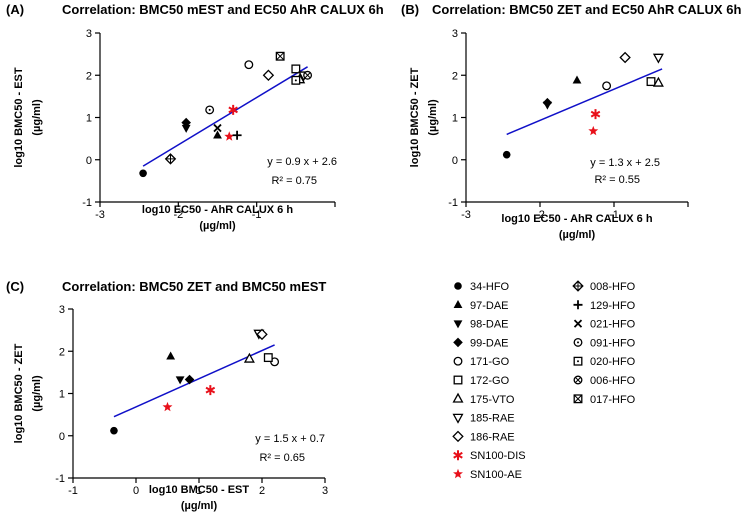  I want to click on y-axis-label: log10 BMC50 - EST, so click(19, 117).